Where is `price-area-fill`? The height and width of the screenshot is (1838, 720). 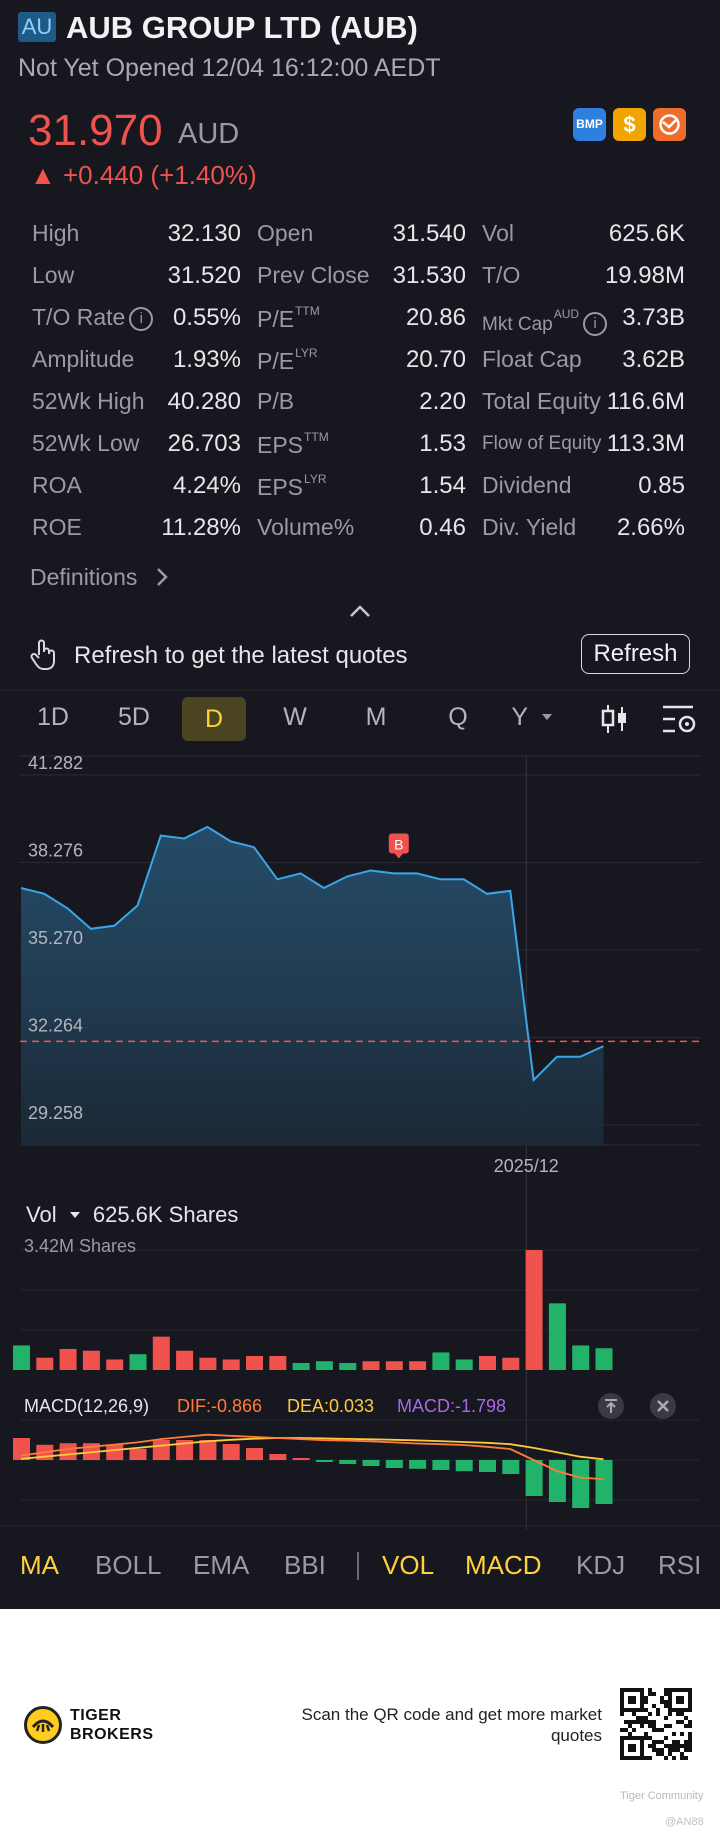 price-area-fill is located at coordinates (312, 985).